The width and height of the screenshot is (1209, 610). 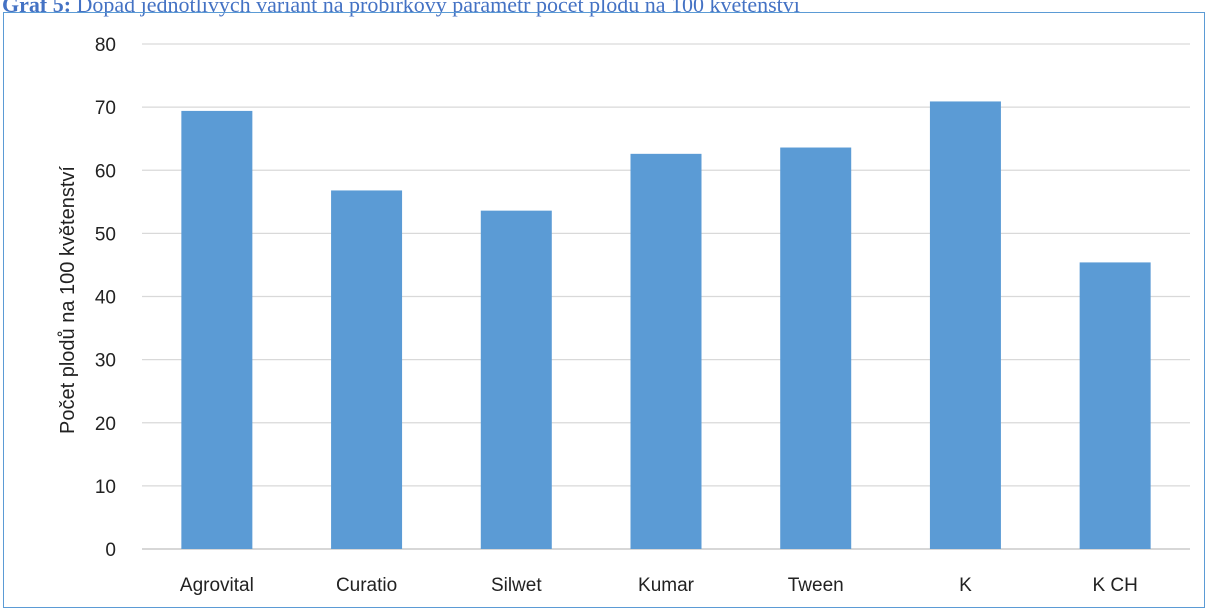 I want to click on y-tick-label: 10, so click(x=105, y=487).